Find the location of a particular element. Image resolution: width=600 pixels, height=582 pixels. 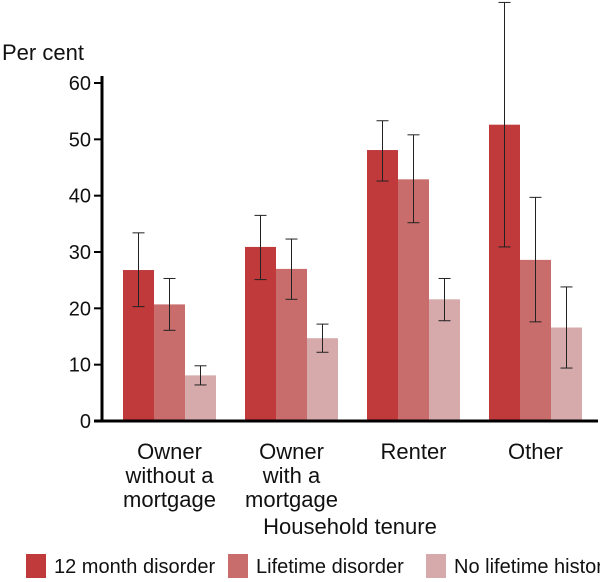

y-tick-label: 60 is located at coordinates (80, 84).